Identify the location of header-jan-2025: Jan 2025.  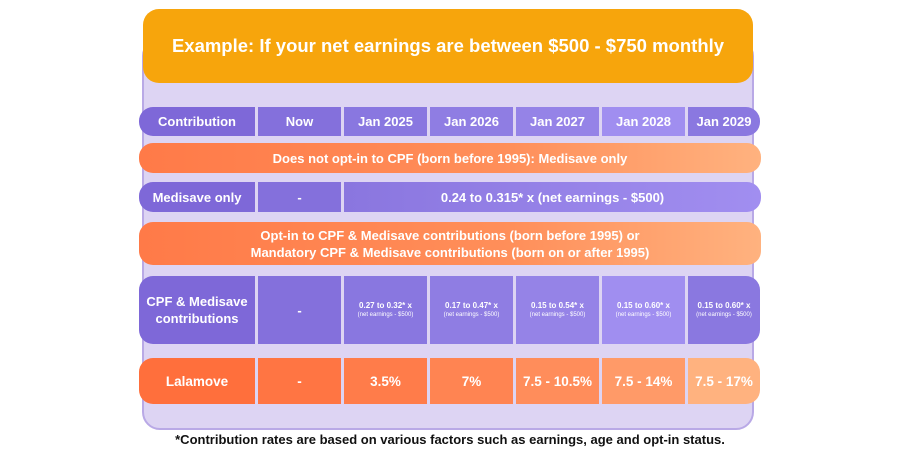
(385, 121).